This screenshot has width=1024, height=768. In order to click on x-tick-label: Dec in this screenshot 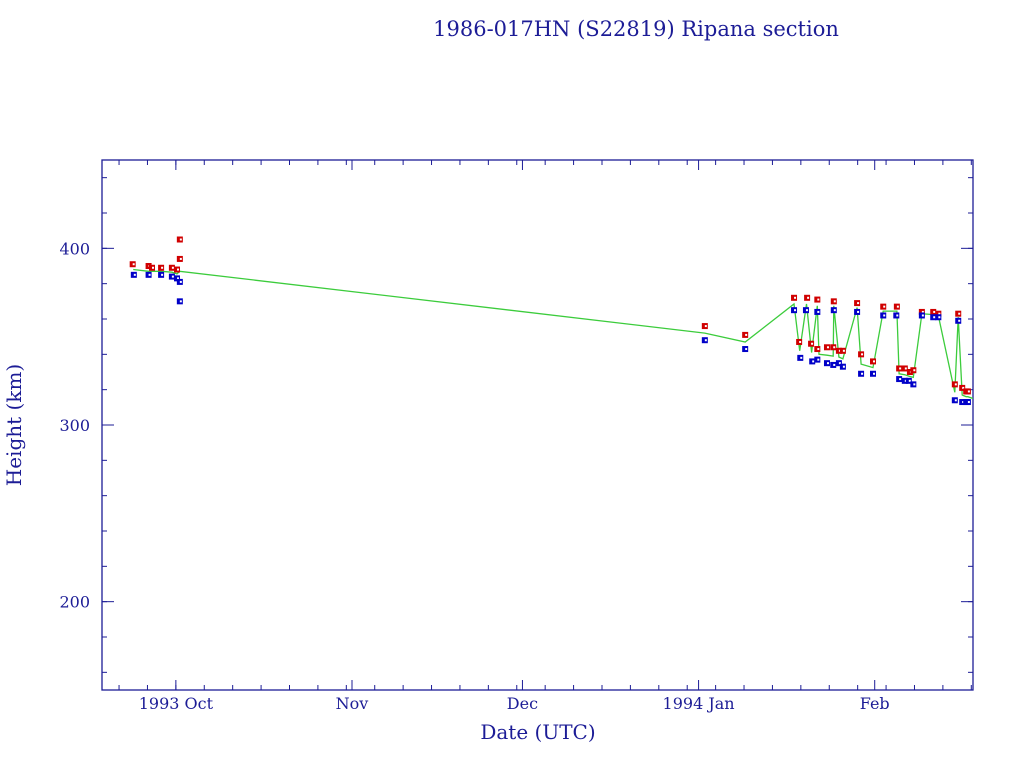, I will do `click(522, 703)`.